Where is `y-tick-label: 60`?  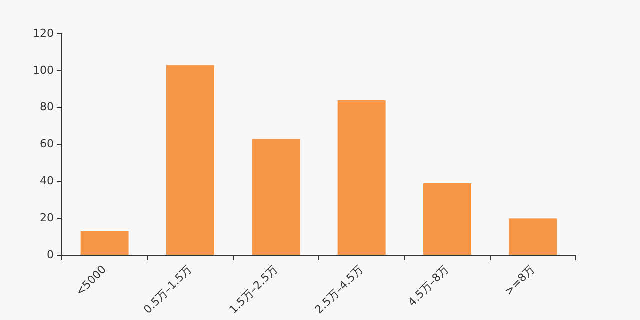
y-tick-label: 60 is located at coordinates (47, 144).